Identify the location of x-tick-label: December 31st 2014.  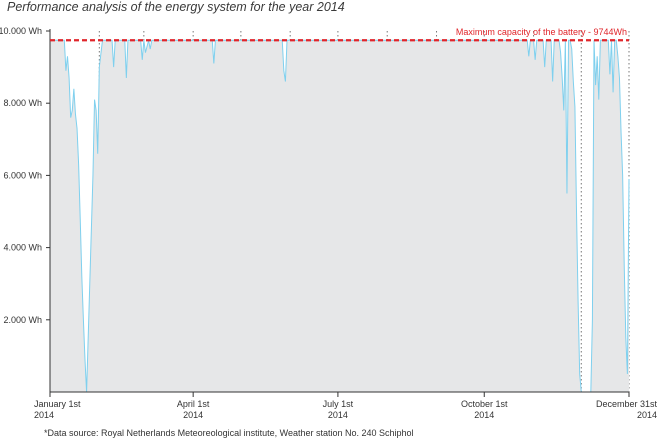
(627, 409).